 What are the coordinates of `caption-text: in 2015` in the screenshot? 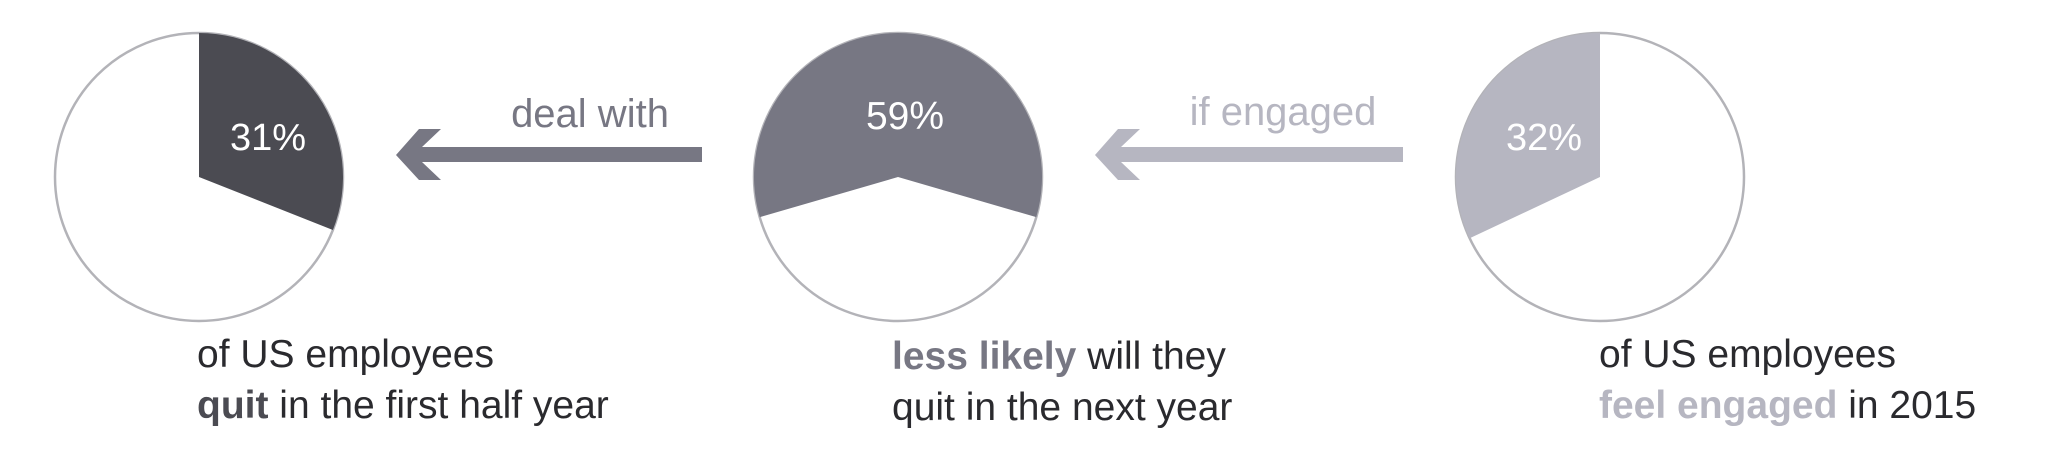 It's located at (1907, 405).